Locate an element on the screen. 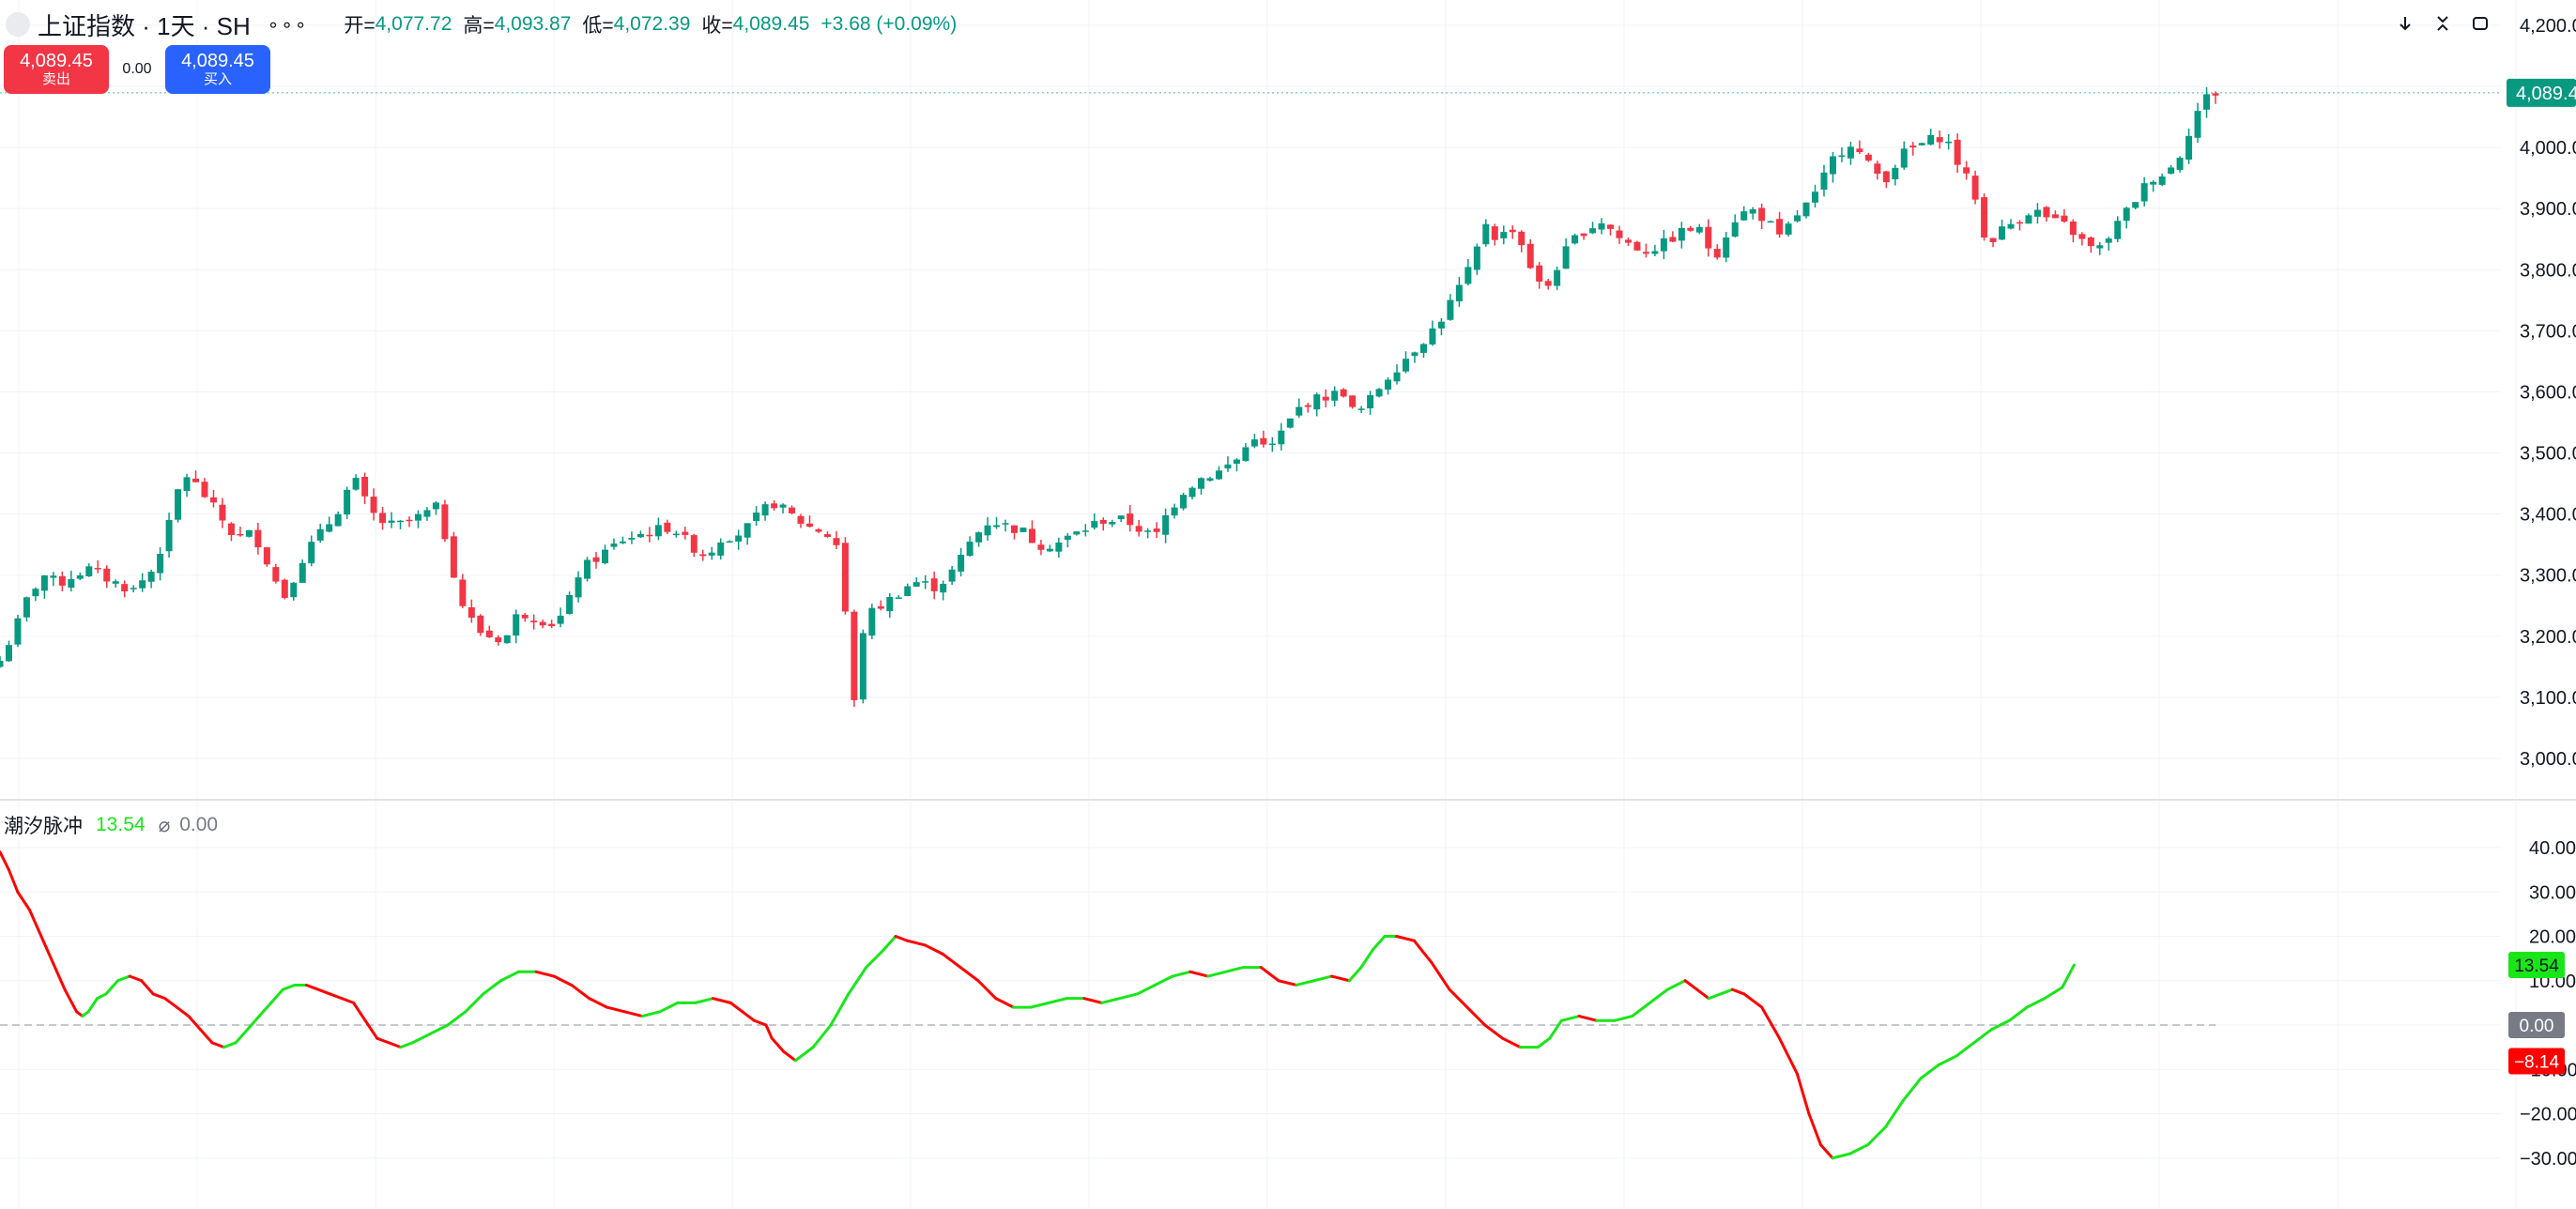 This screenshot has height=1209, width=2576. collapse-icon is located at coordinates (2442, 23).